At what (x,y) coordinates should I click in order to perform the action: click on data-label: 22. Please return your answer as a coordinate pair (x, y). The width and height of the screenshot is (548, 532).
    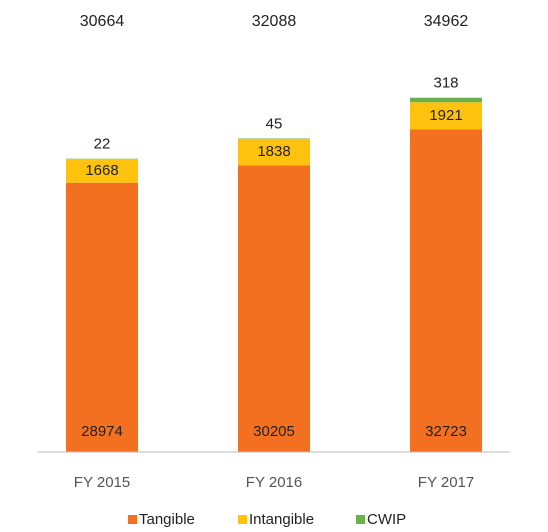
    Looking at the image, I should click on (102, 144).